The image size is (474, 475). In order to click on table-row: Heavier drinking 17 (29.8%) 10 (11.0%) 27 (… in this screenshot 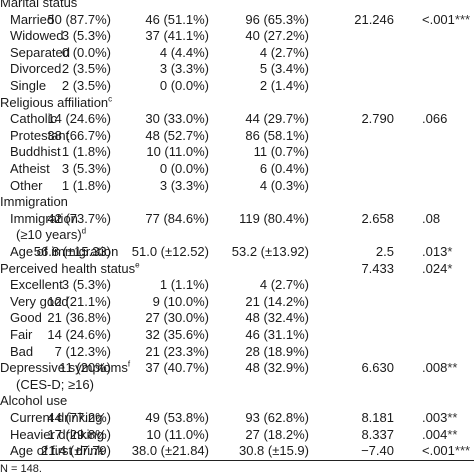, I will do `click(237, 435)`.